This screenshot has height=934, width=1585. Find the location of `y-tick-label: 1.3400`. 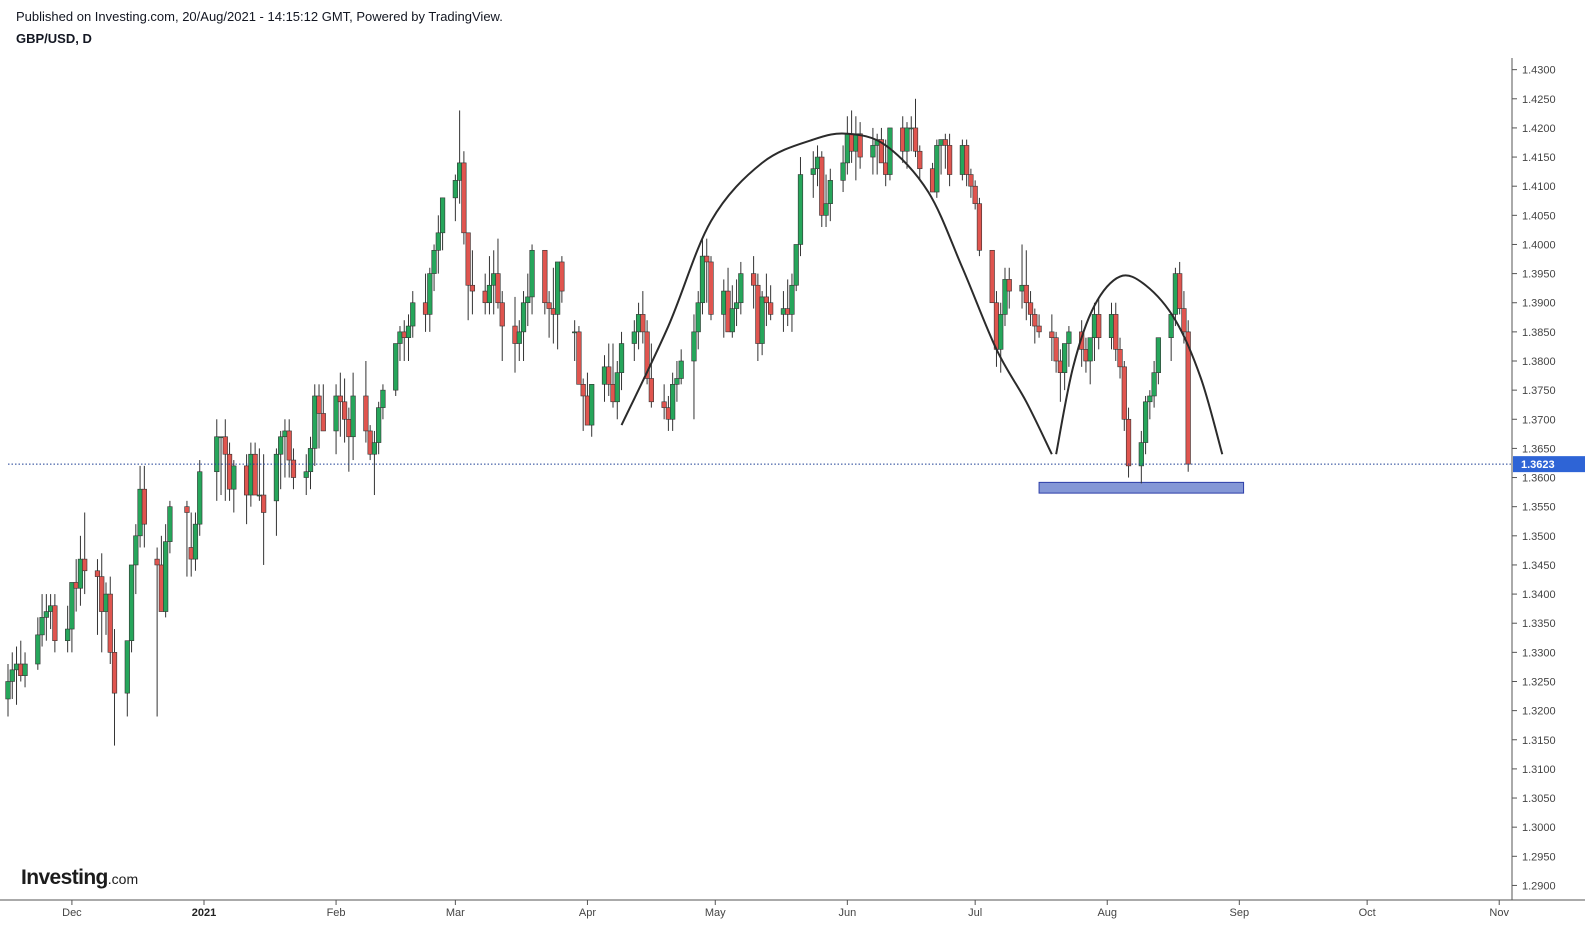

y-tick-label: 1.3400 is located at coordinates (1539, 595).